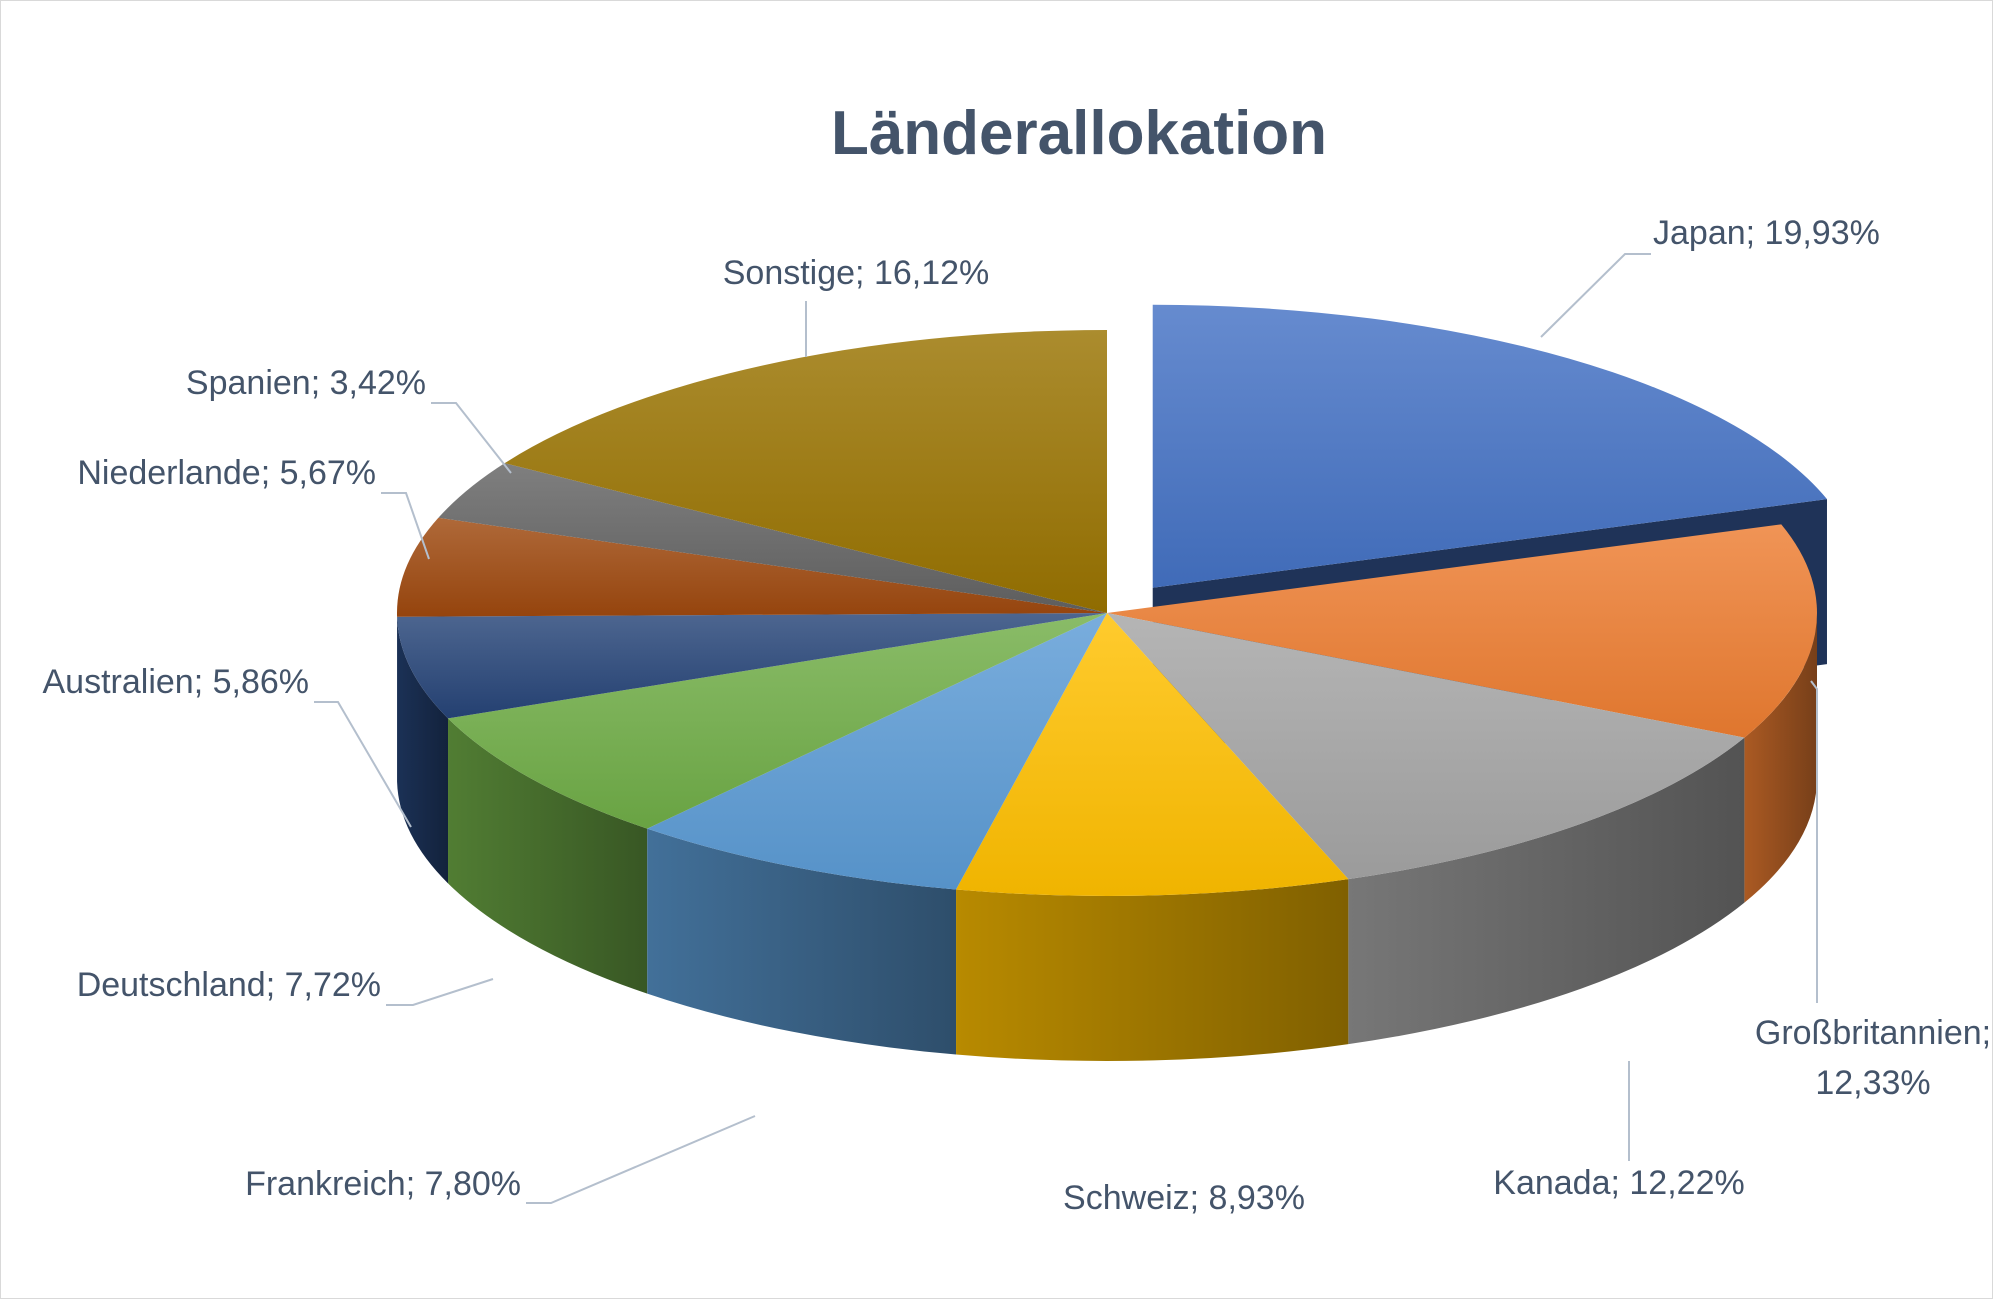 Image resolution: width=1993 pixels, height=1299 pixels. I want to click on slice-side-schweiz, so click(1152, 970).